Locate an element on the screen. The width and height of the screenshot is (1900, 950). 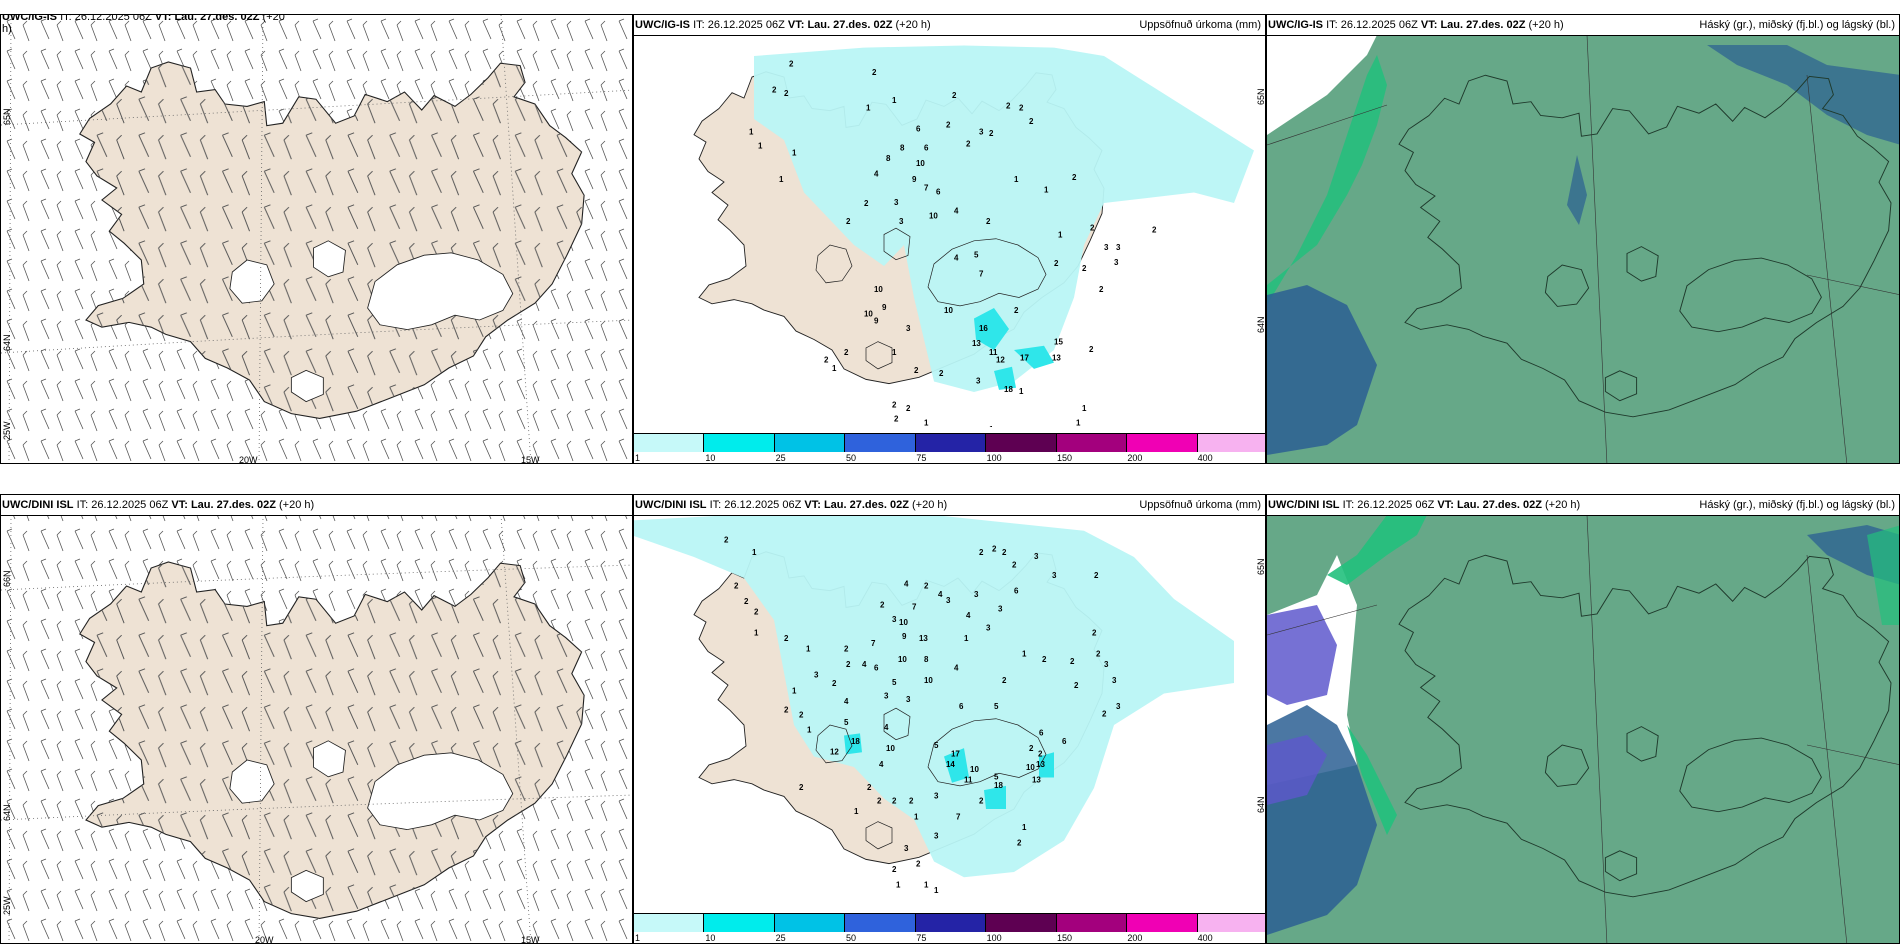
lon-label: 15W is located at coordinates (530, 459).